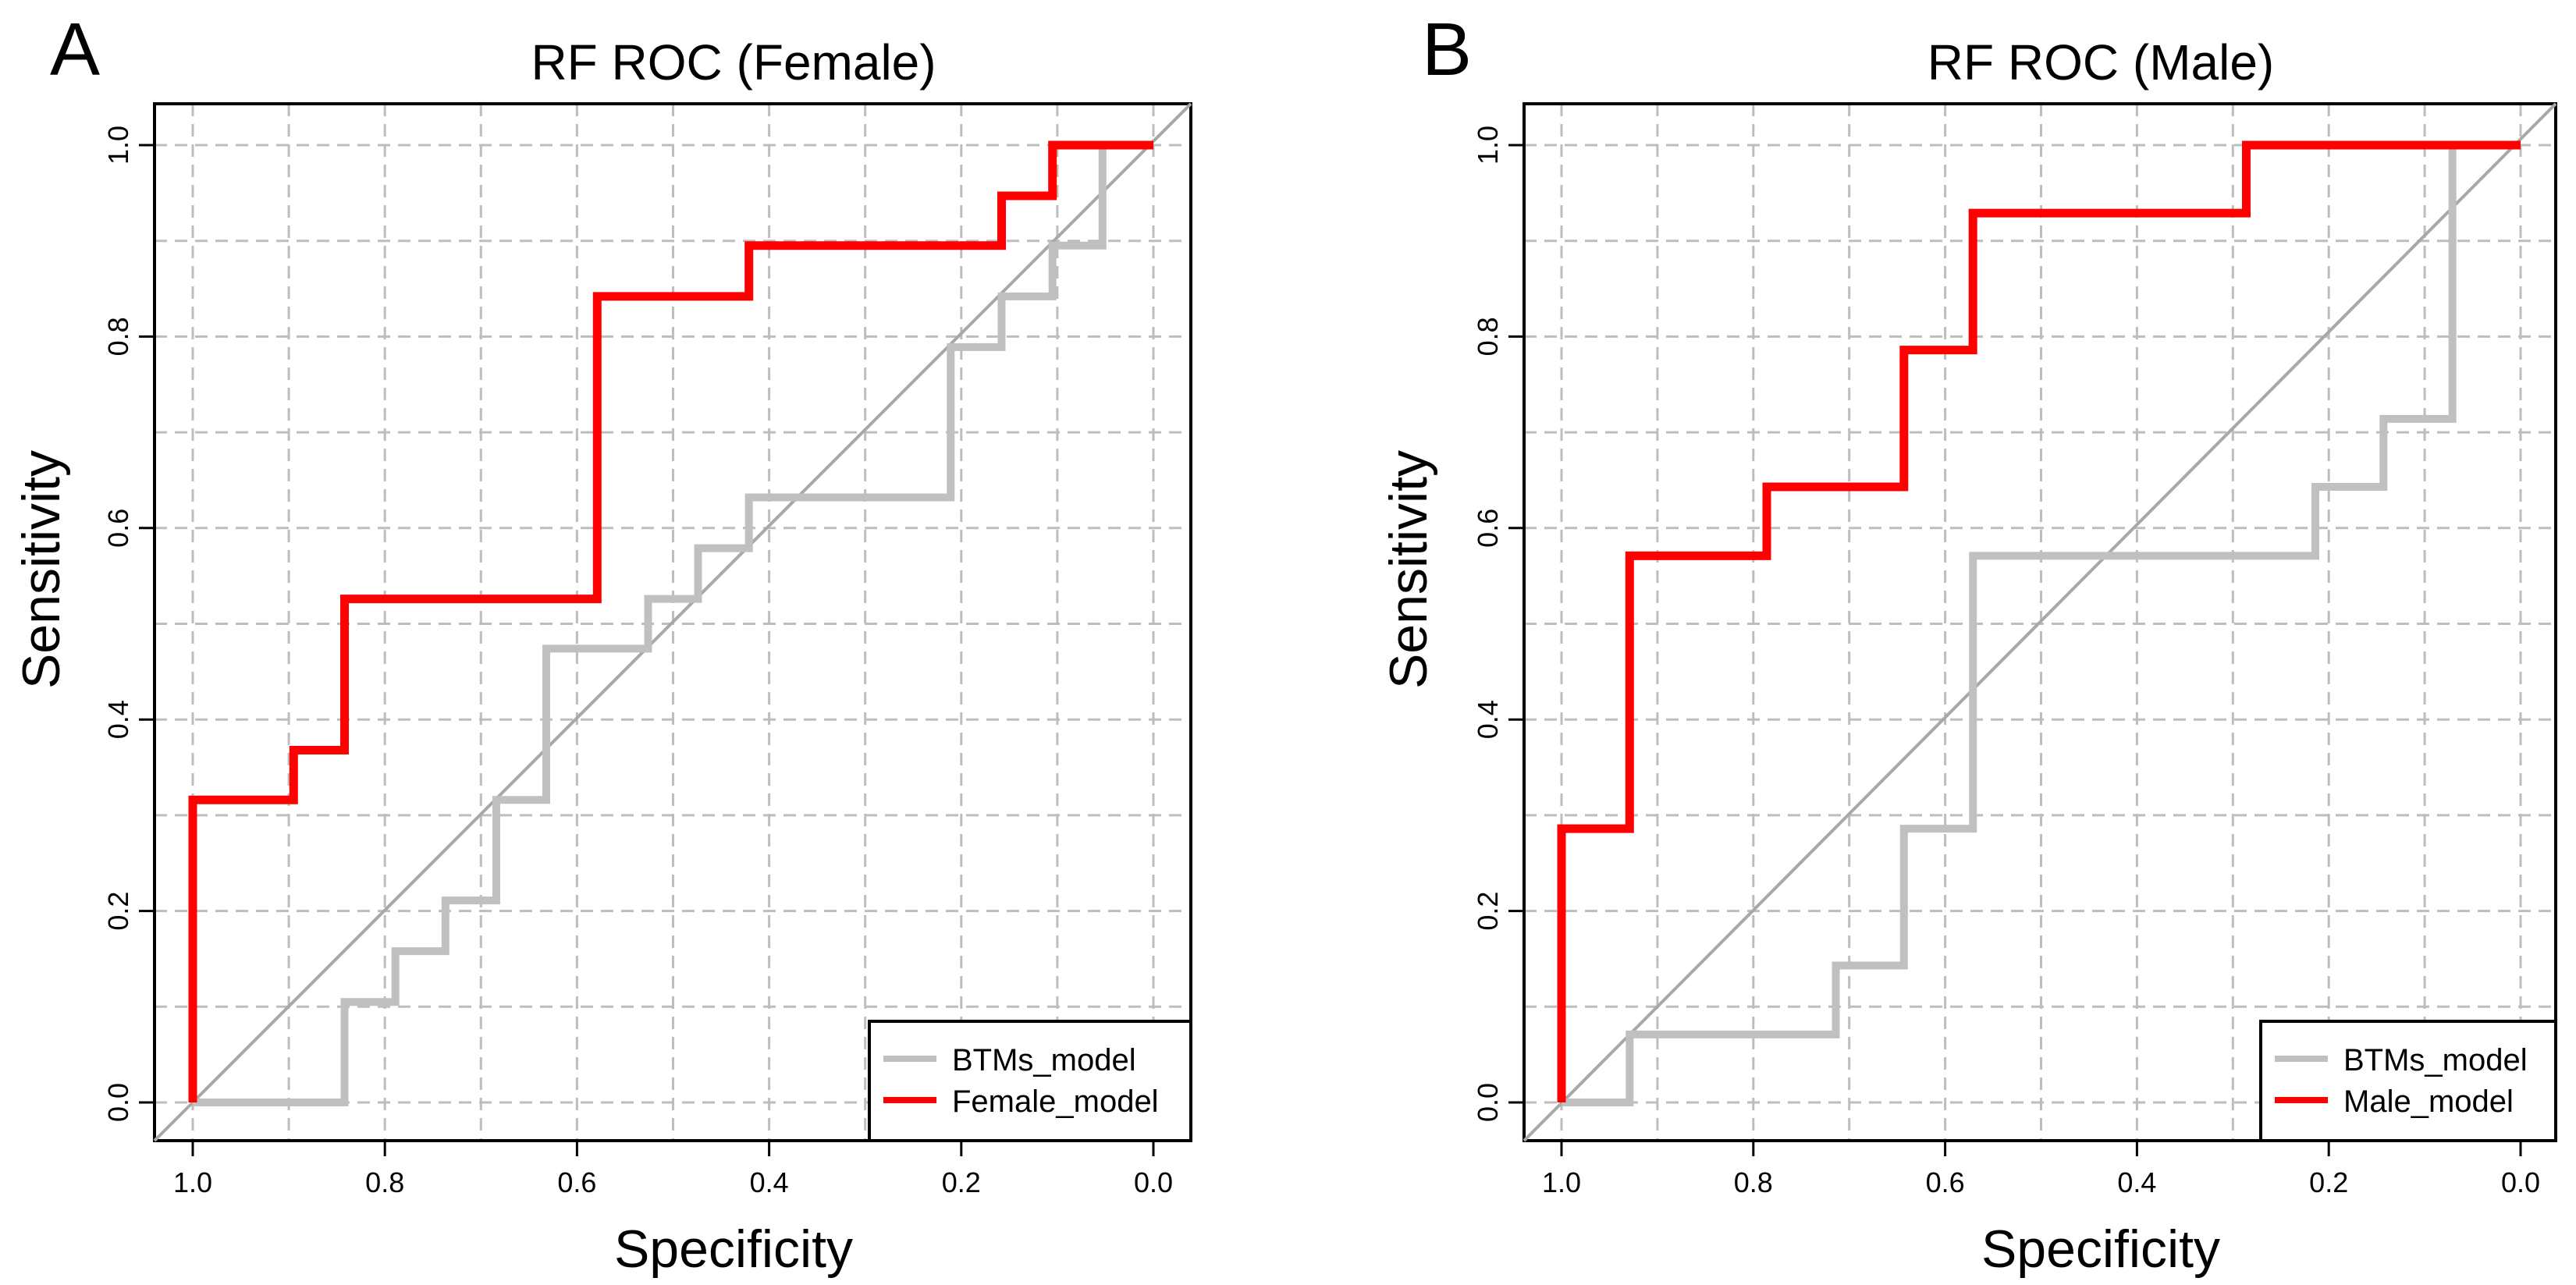 The height and width of the screenshot is (1285, 2576). I want to click on panel-a-x-axis-label: Specificity, so click(733, 1249).